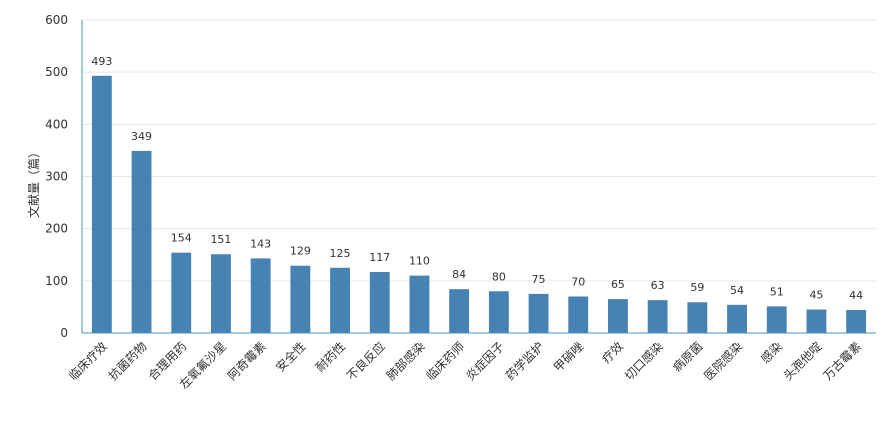  I want to click on bar-value-label: 51, so click(777, 291).